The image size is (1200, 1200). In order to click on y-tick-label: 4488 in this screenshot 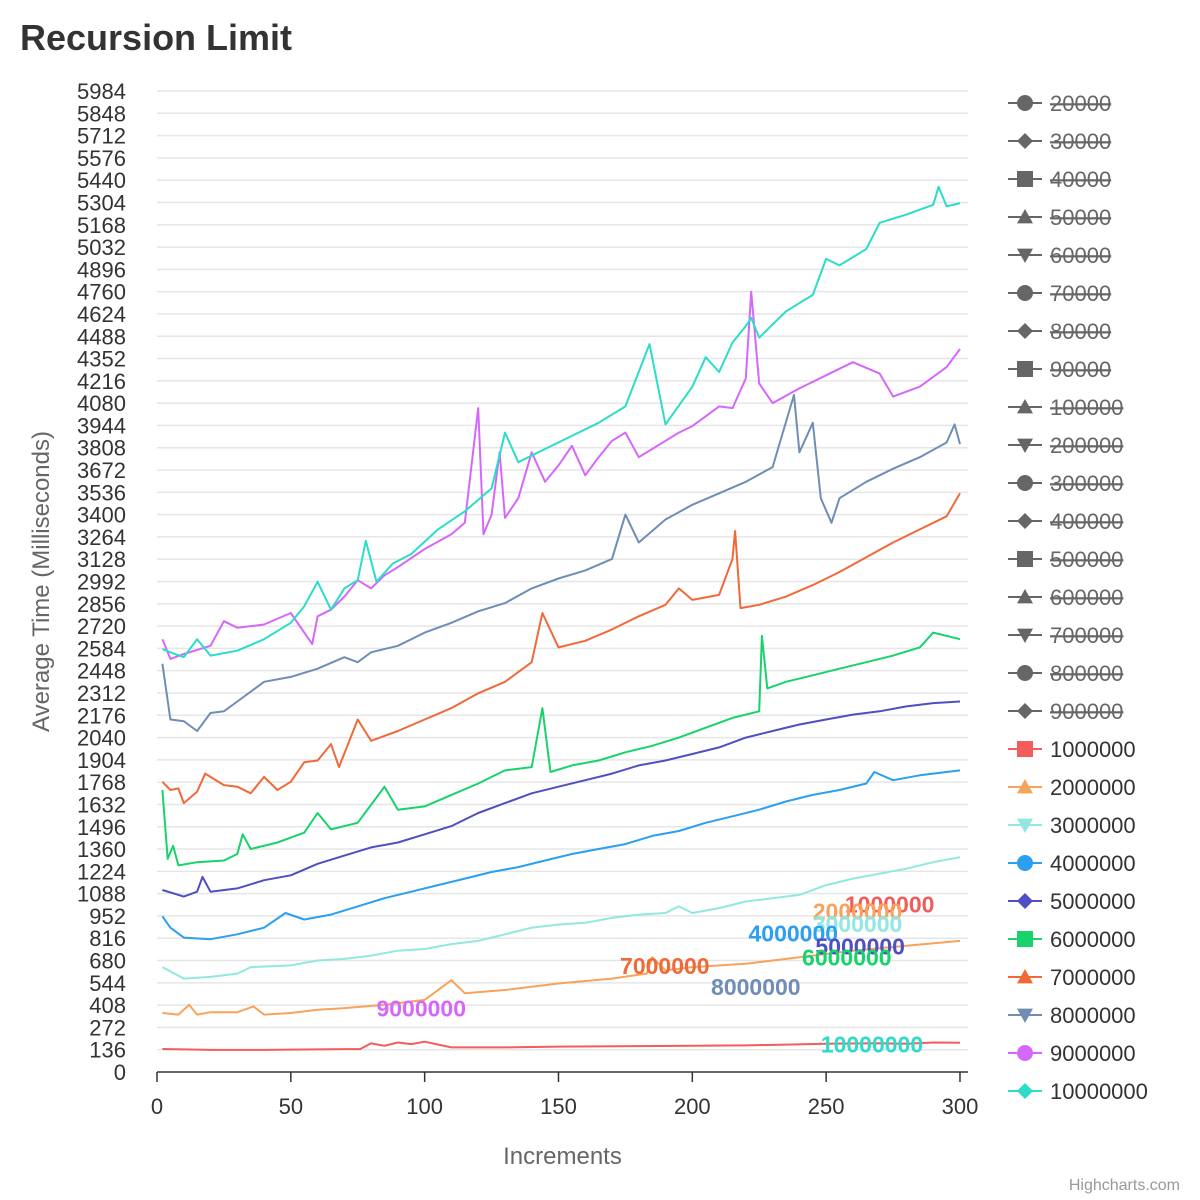, I will do `click(101, 336)`.